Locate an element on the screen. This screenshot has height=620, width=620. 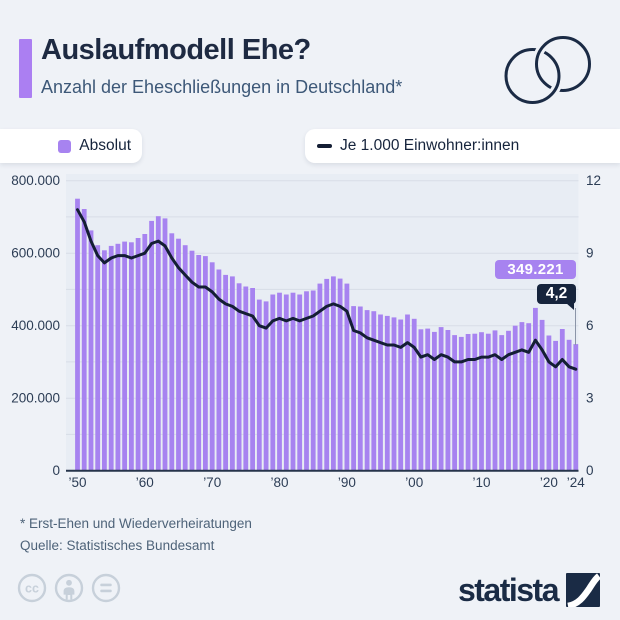
svg-text: 600.000 is located at coordinates (35, 253).